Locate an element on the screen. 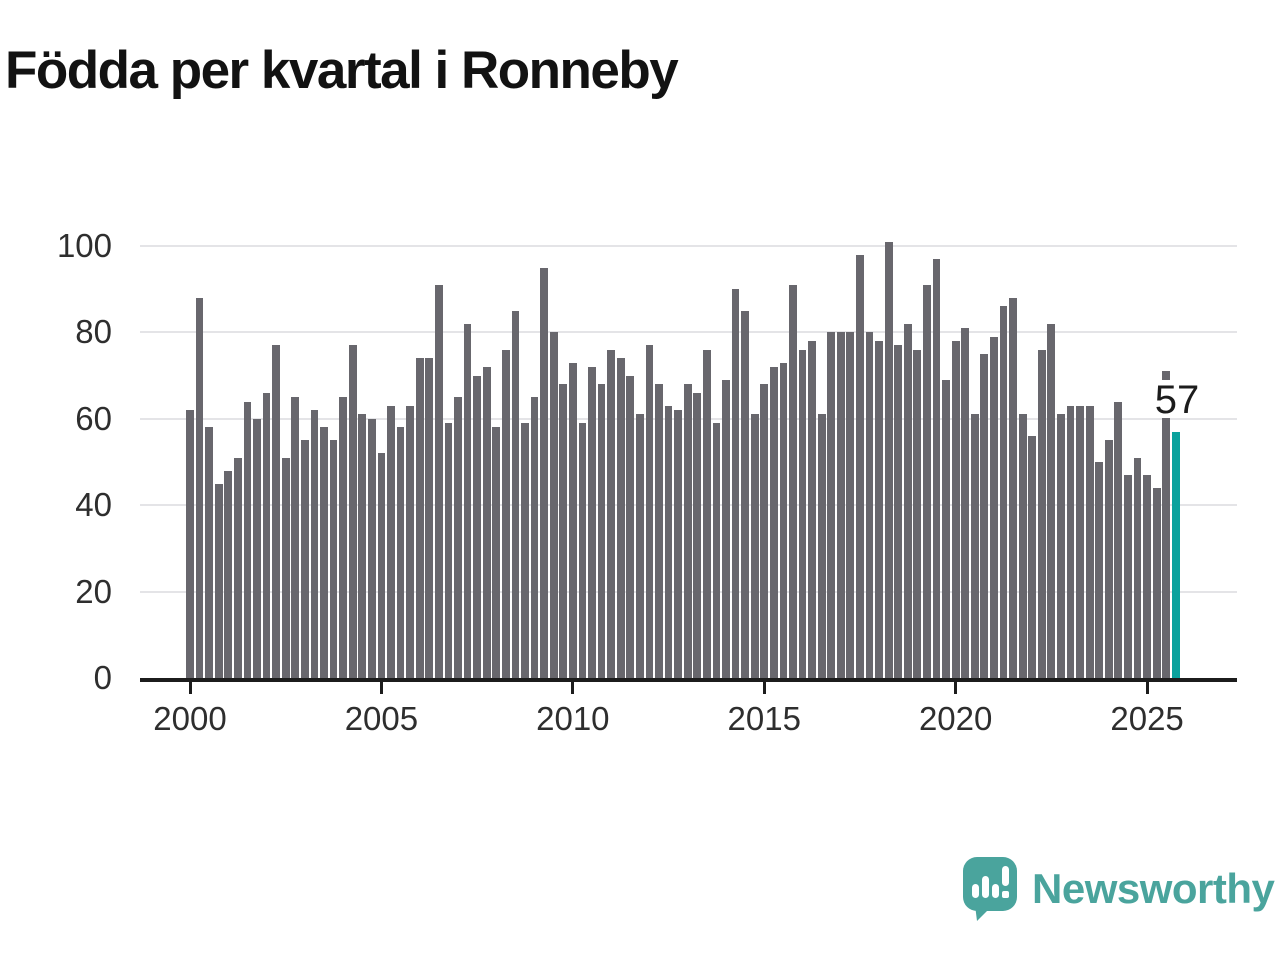  newsworthy-logo: Newsworthy is located at coordinates (1119, 889).